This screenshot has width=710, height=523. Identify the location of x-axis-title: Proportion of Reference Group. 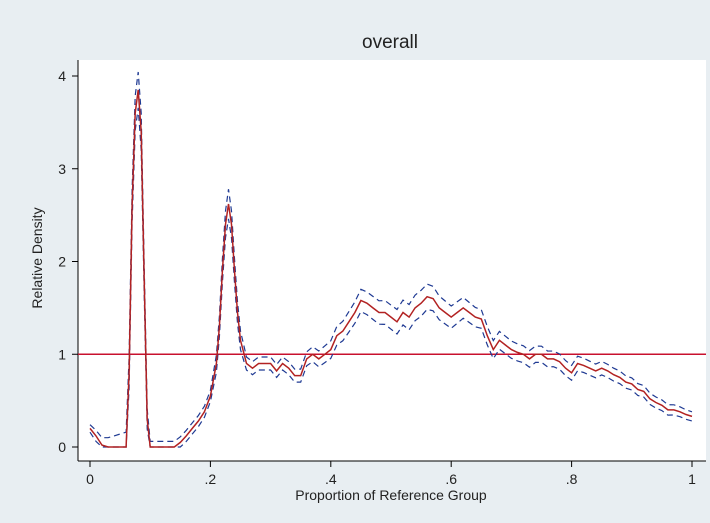
(391, 495).